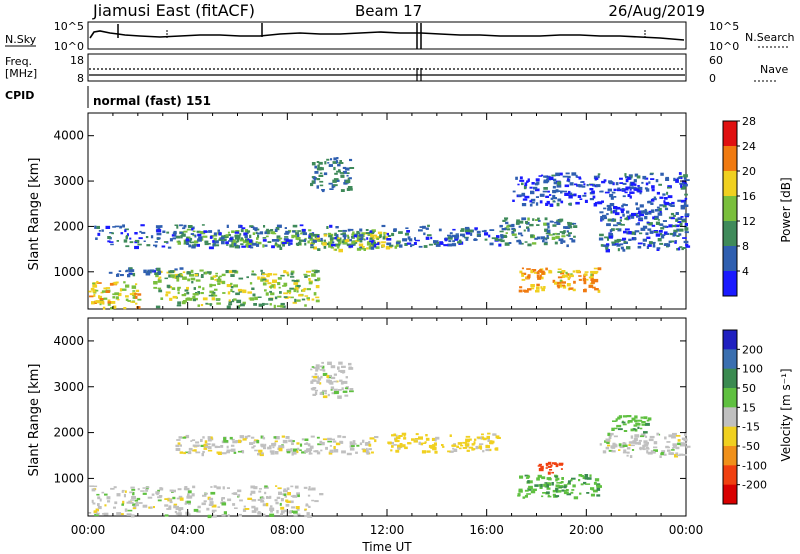 The height and width of the screenshot is (554, 800). Describe the element at coordinates (396, 69) in the screenshot. I see `freq-panel: Freq. [MHz] 18 8 60 0 Nave` at that location.